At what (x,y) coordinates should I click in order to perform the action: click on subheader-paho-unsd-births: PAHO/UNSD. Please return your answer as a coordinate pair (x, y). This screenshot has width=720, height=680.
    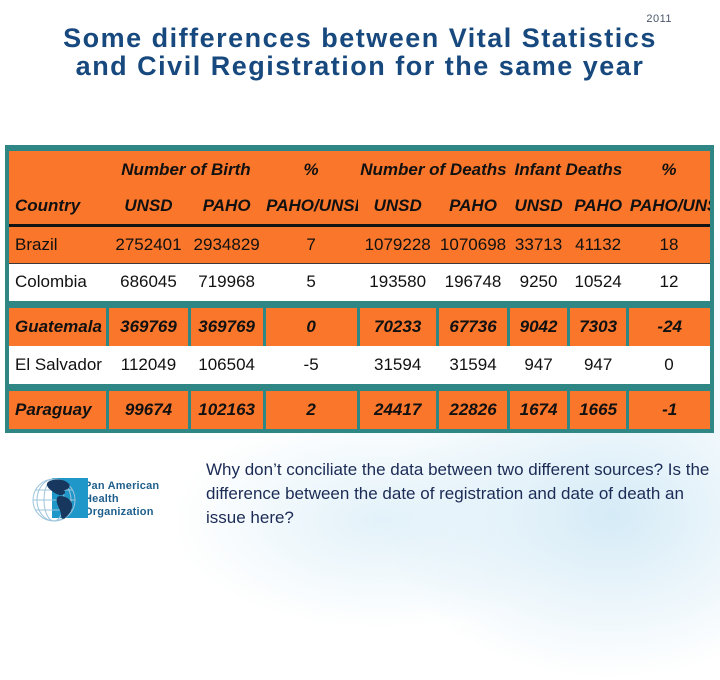
    Looking at the image, I should click on (311, 207).